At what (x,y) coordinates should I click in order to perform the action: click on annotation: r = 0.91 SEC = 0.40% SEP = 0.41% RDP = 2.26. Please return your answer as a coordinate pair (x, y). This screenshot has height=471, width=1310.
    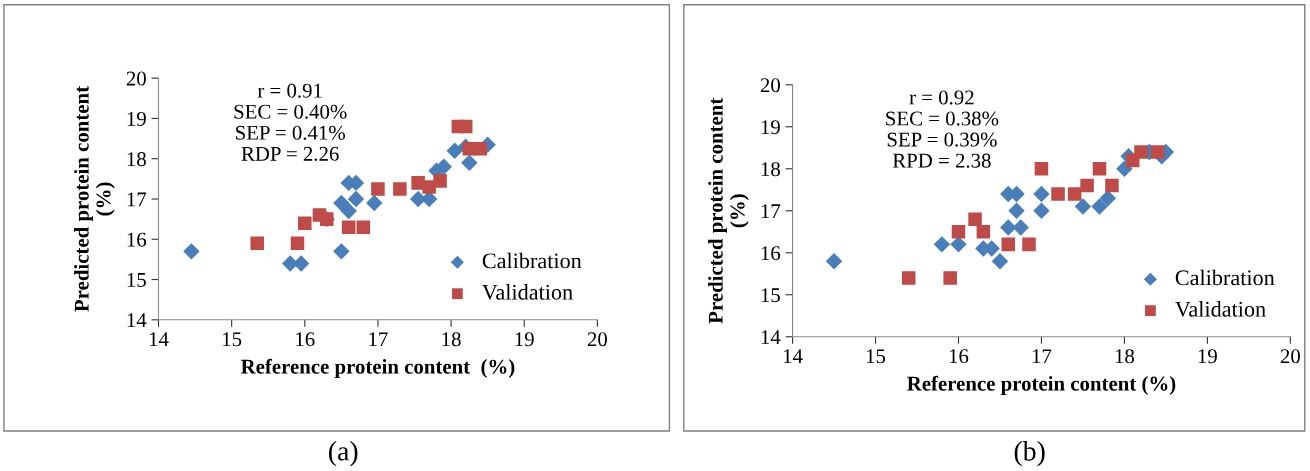
    Looking at the image, I should click on (290, 122).